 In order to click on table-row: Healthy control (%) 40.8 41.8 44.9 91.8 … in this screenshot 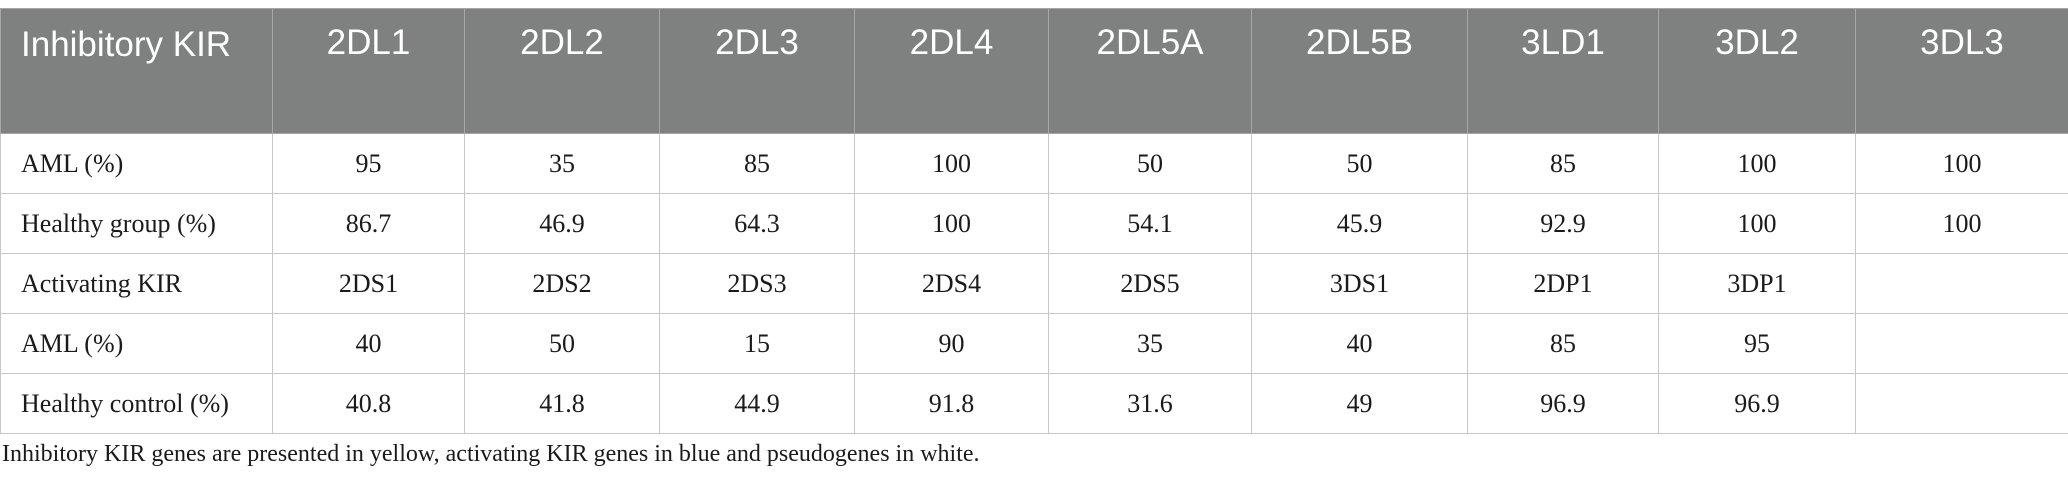, I will do `click(1034, 403)`.